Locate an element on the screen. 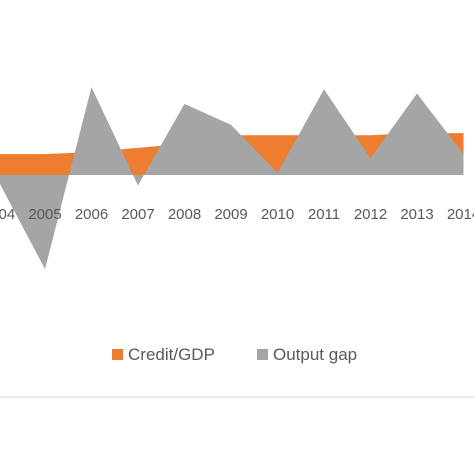  x-tick-label-2011: 2011 is located at coordinates (324, 214).